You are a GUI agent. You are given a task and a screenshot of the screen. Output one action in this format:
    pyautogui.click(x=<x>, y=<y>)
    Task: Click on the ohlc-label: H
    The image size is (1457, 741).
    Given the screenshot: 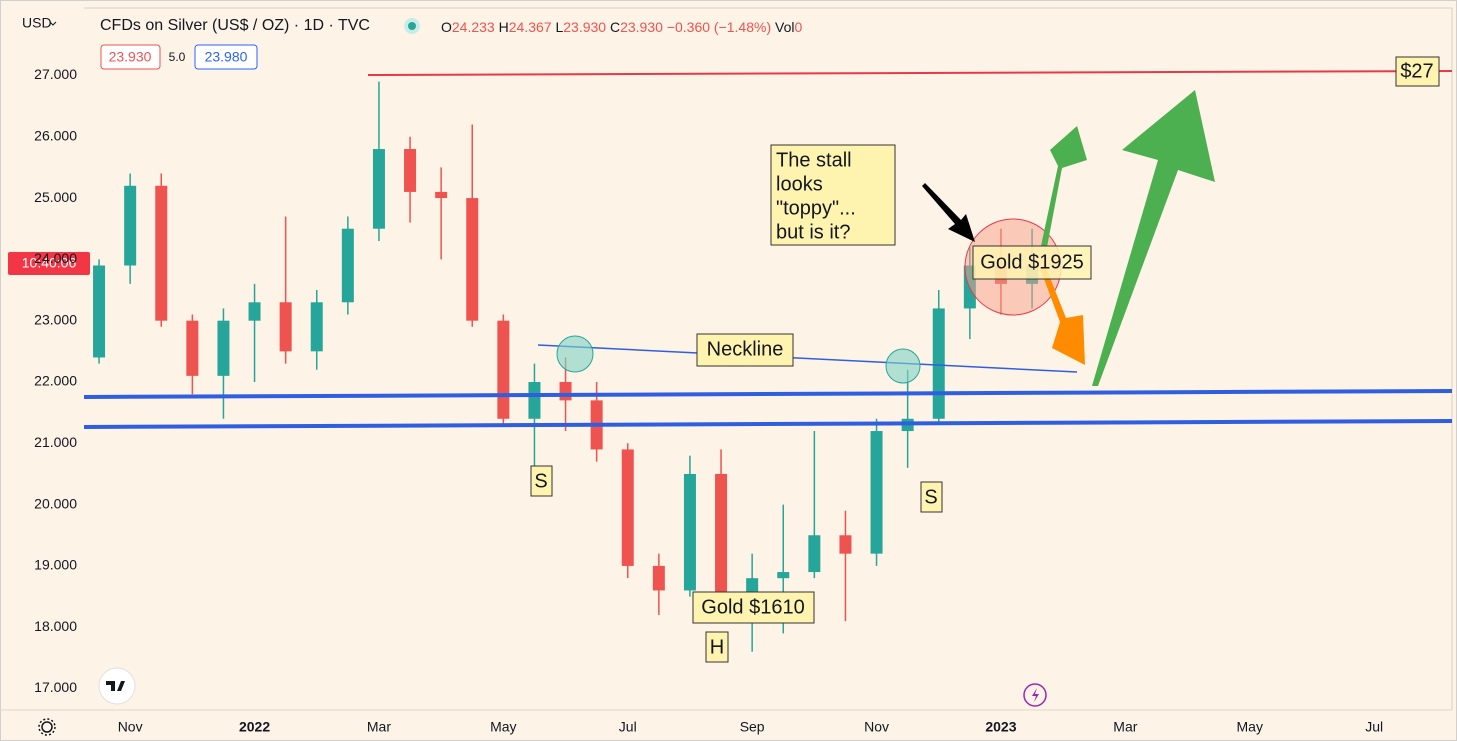 What is the action you would take?
    pyautogui.click(x=504, y=27)
    